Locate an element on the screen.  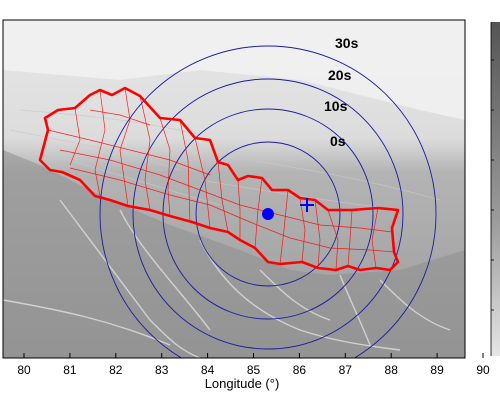
x-tick-label: 87 is located at coordinates (346, 370).